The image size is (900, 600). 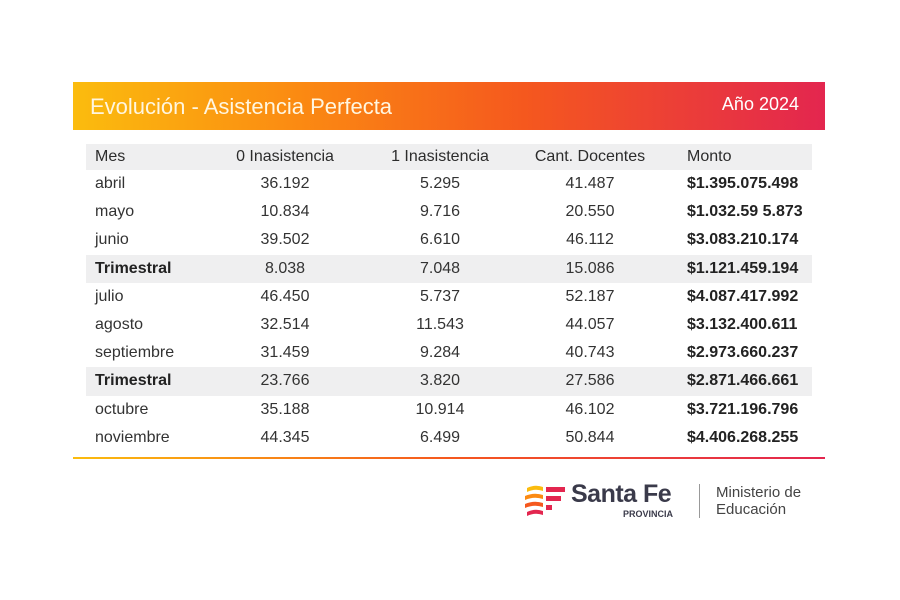 I want to click on bottom-divider, so click(x=449, y=458).